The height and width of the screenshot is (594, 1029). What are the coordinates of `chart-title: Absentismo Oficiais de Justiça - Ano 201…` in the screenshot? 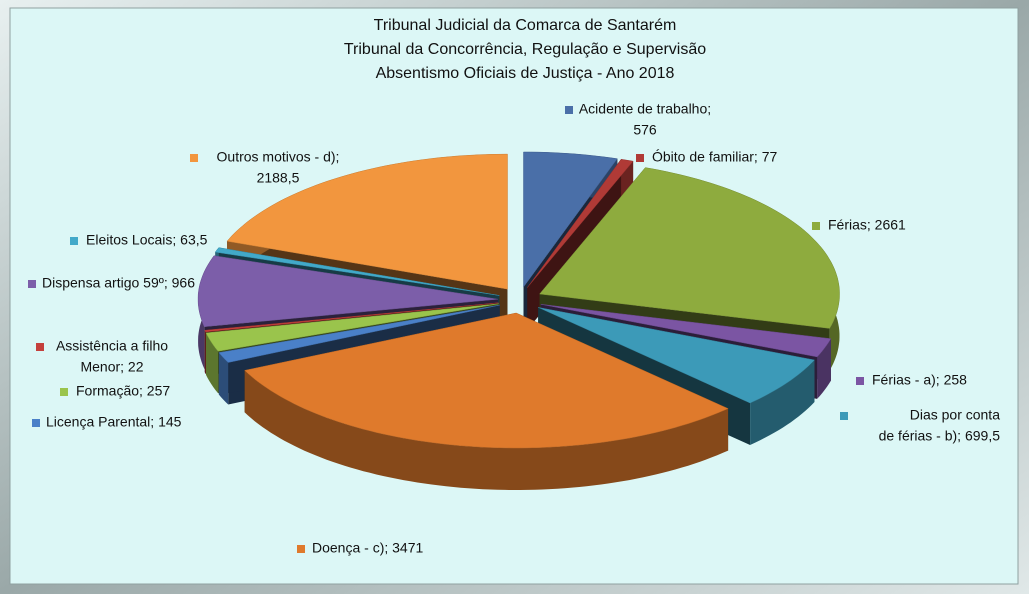 It's located at (525, 73).